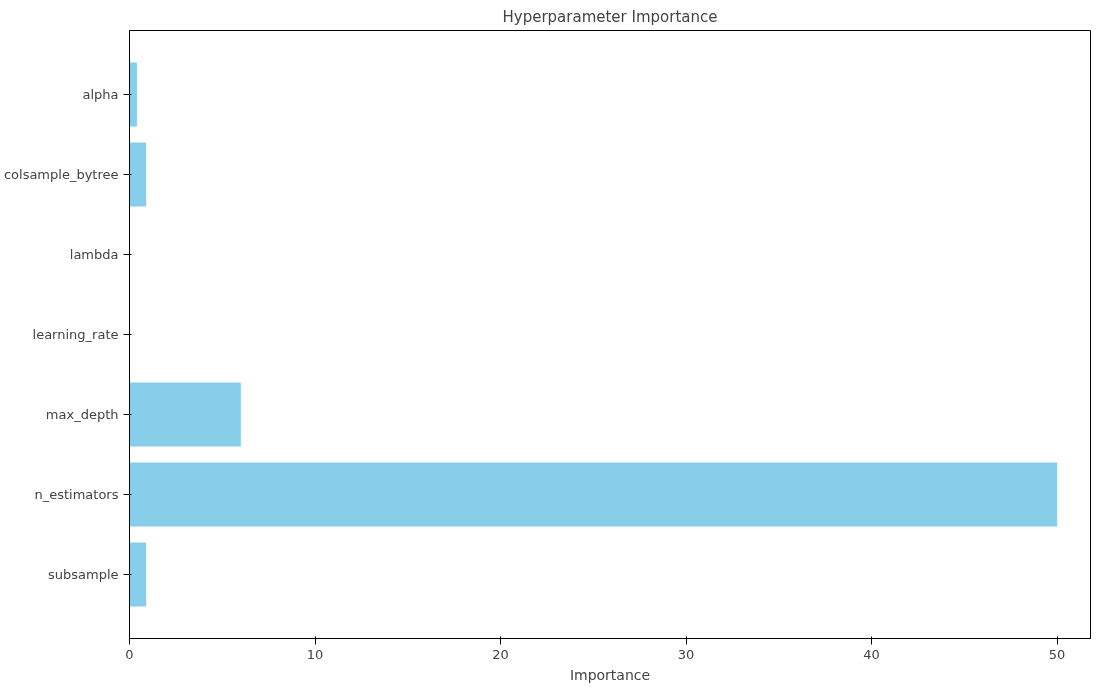 The width and height of the screenshot is (1106, 691). I want to click on x-tick-label: 10, so click(315, 654).